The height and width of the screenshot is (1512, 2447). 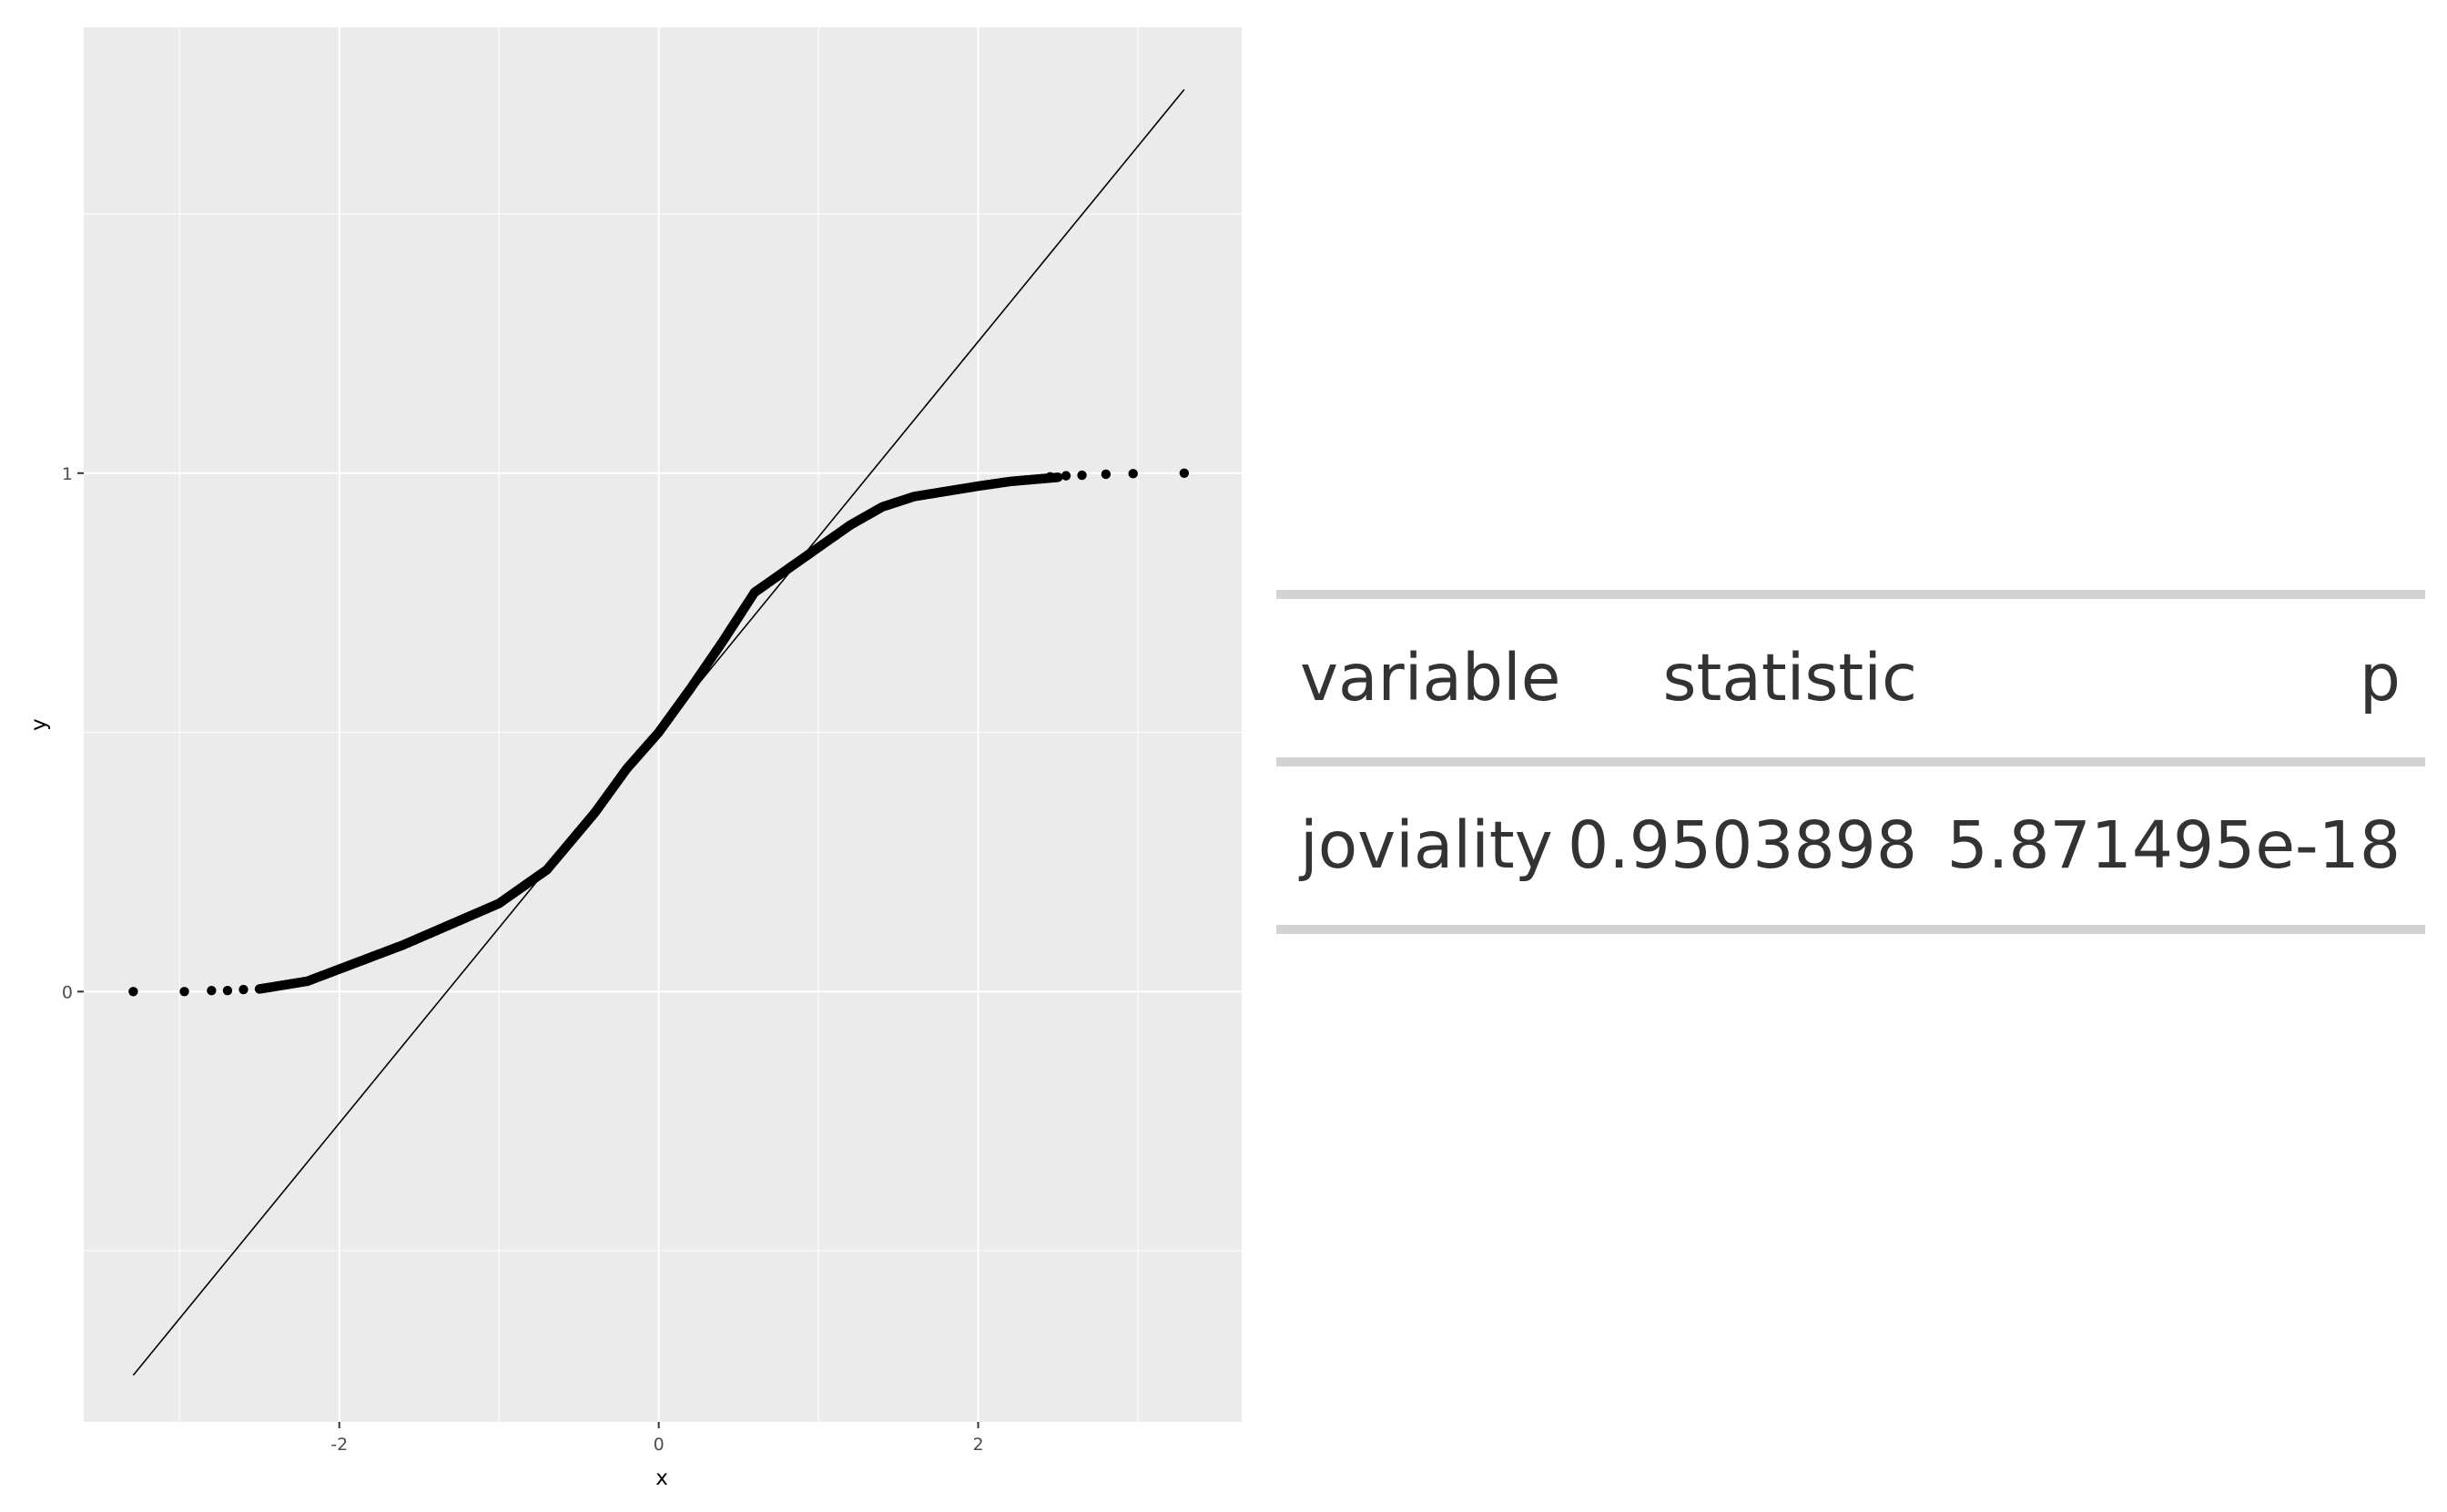 I want to click on cell-statistic: 0.9503898, so click(x=1742, y=845).